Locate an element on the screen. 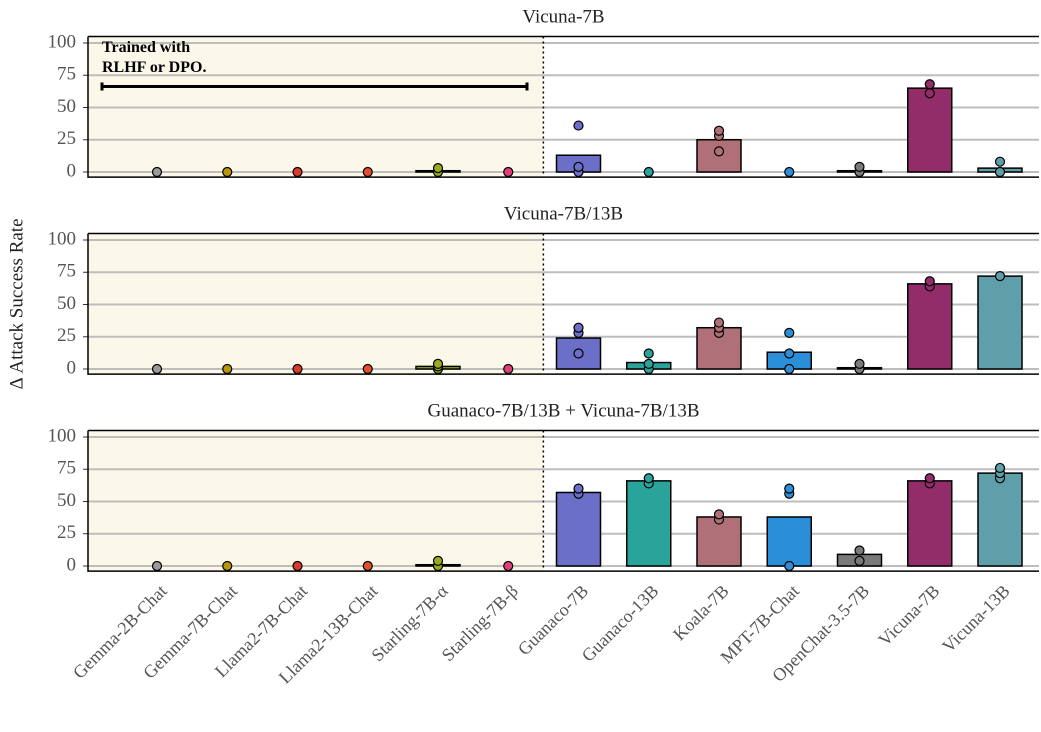 The image size is (1041, 732). x-tick-label: Starling-7B-β is located at coordinates (480, 623).